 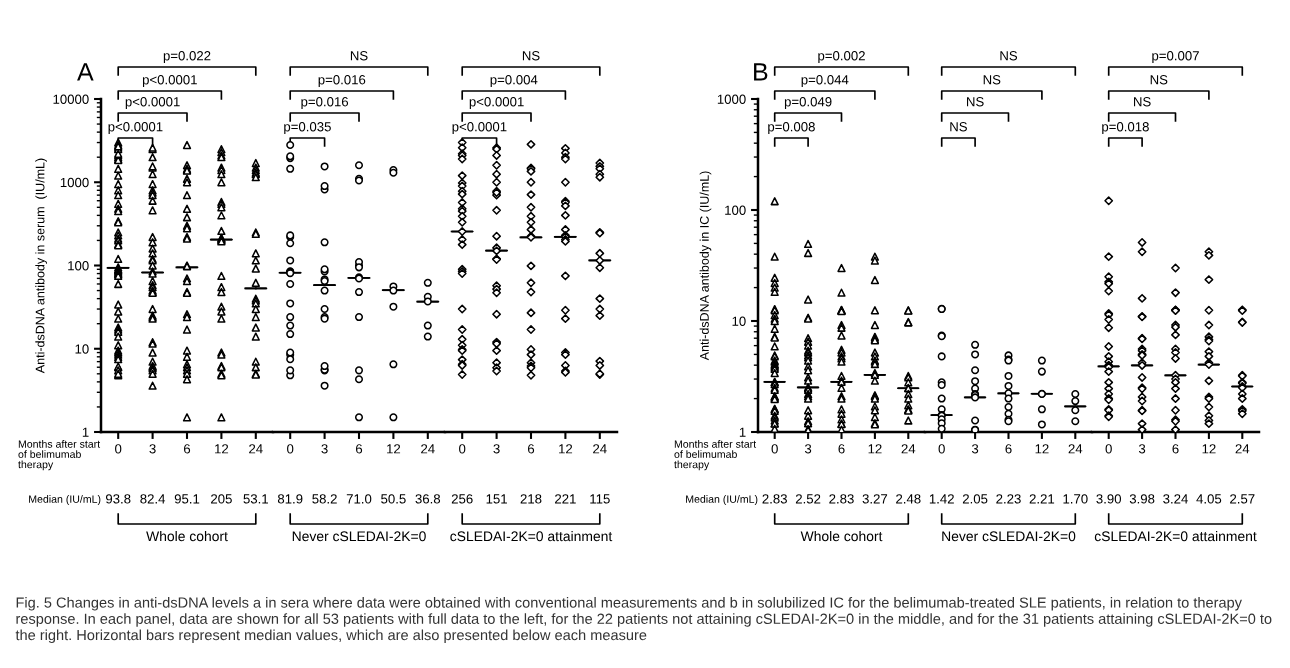 What do you see at coordinates (496, 499) in the screenshot?
I see `text: 151` at bounding box center [496, 499].